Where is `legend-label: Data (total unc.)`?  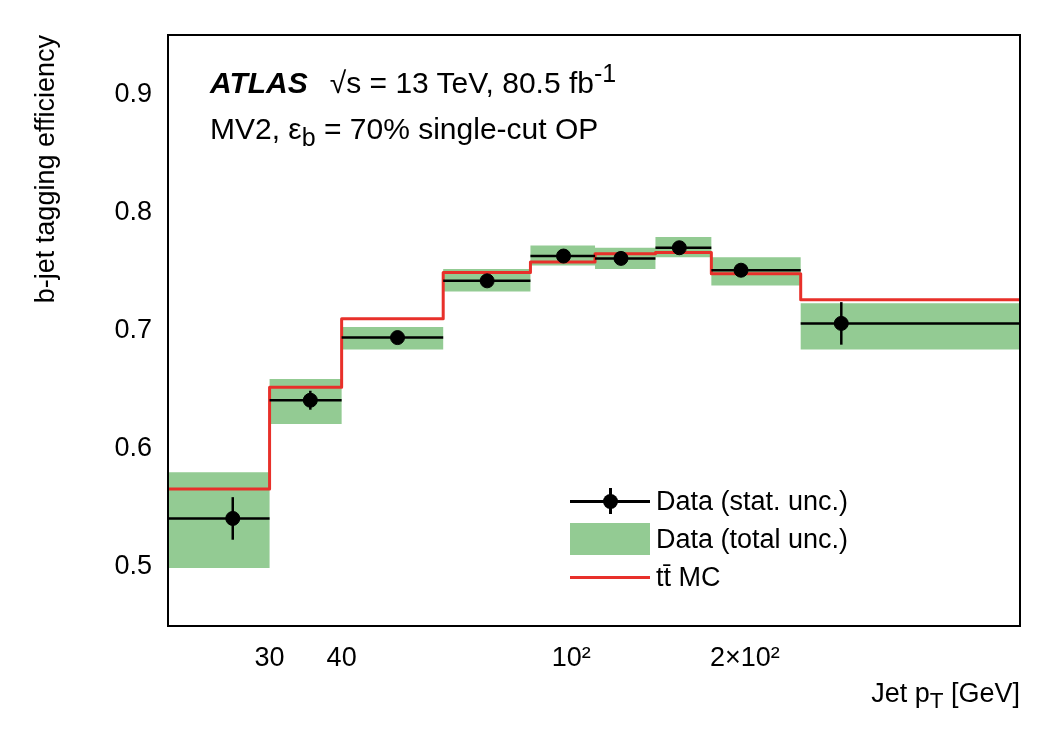 legend-label: Data (total unc.) is located at coordinates (751, 539).